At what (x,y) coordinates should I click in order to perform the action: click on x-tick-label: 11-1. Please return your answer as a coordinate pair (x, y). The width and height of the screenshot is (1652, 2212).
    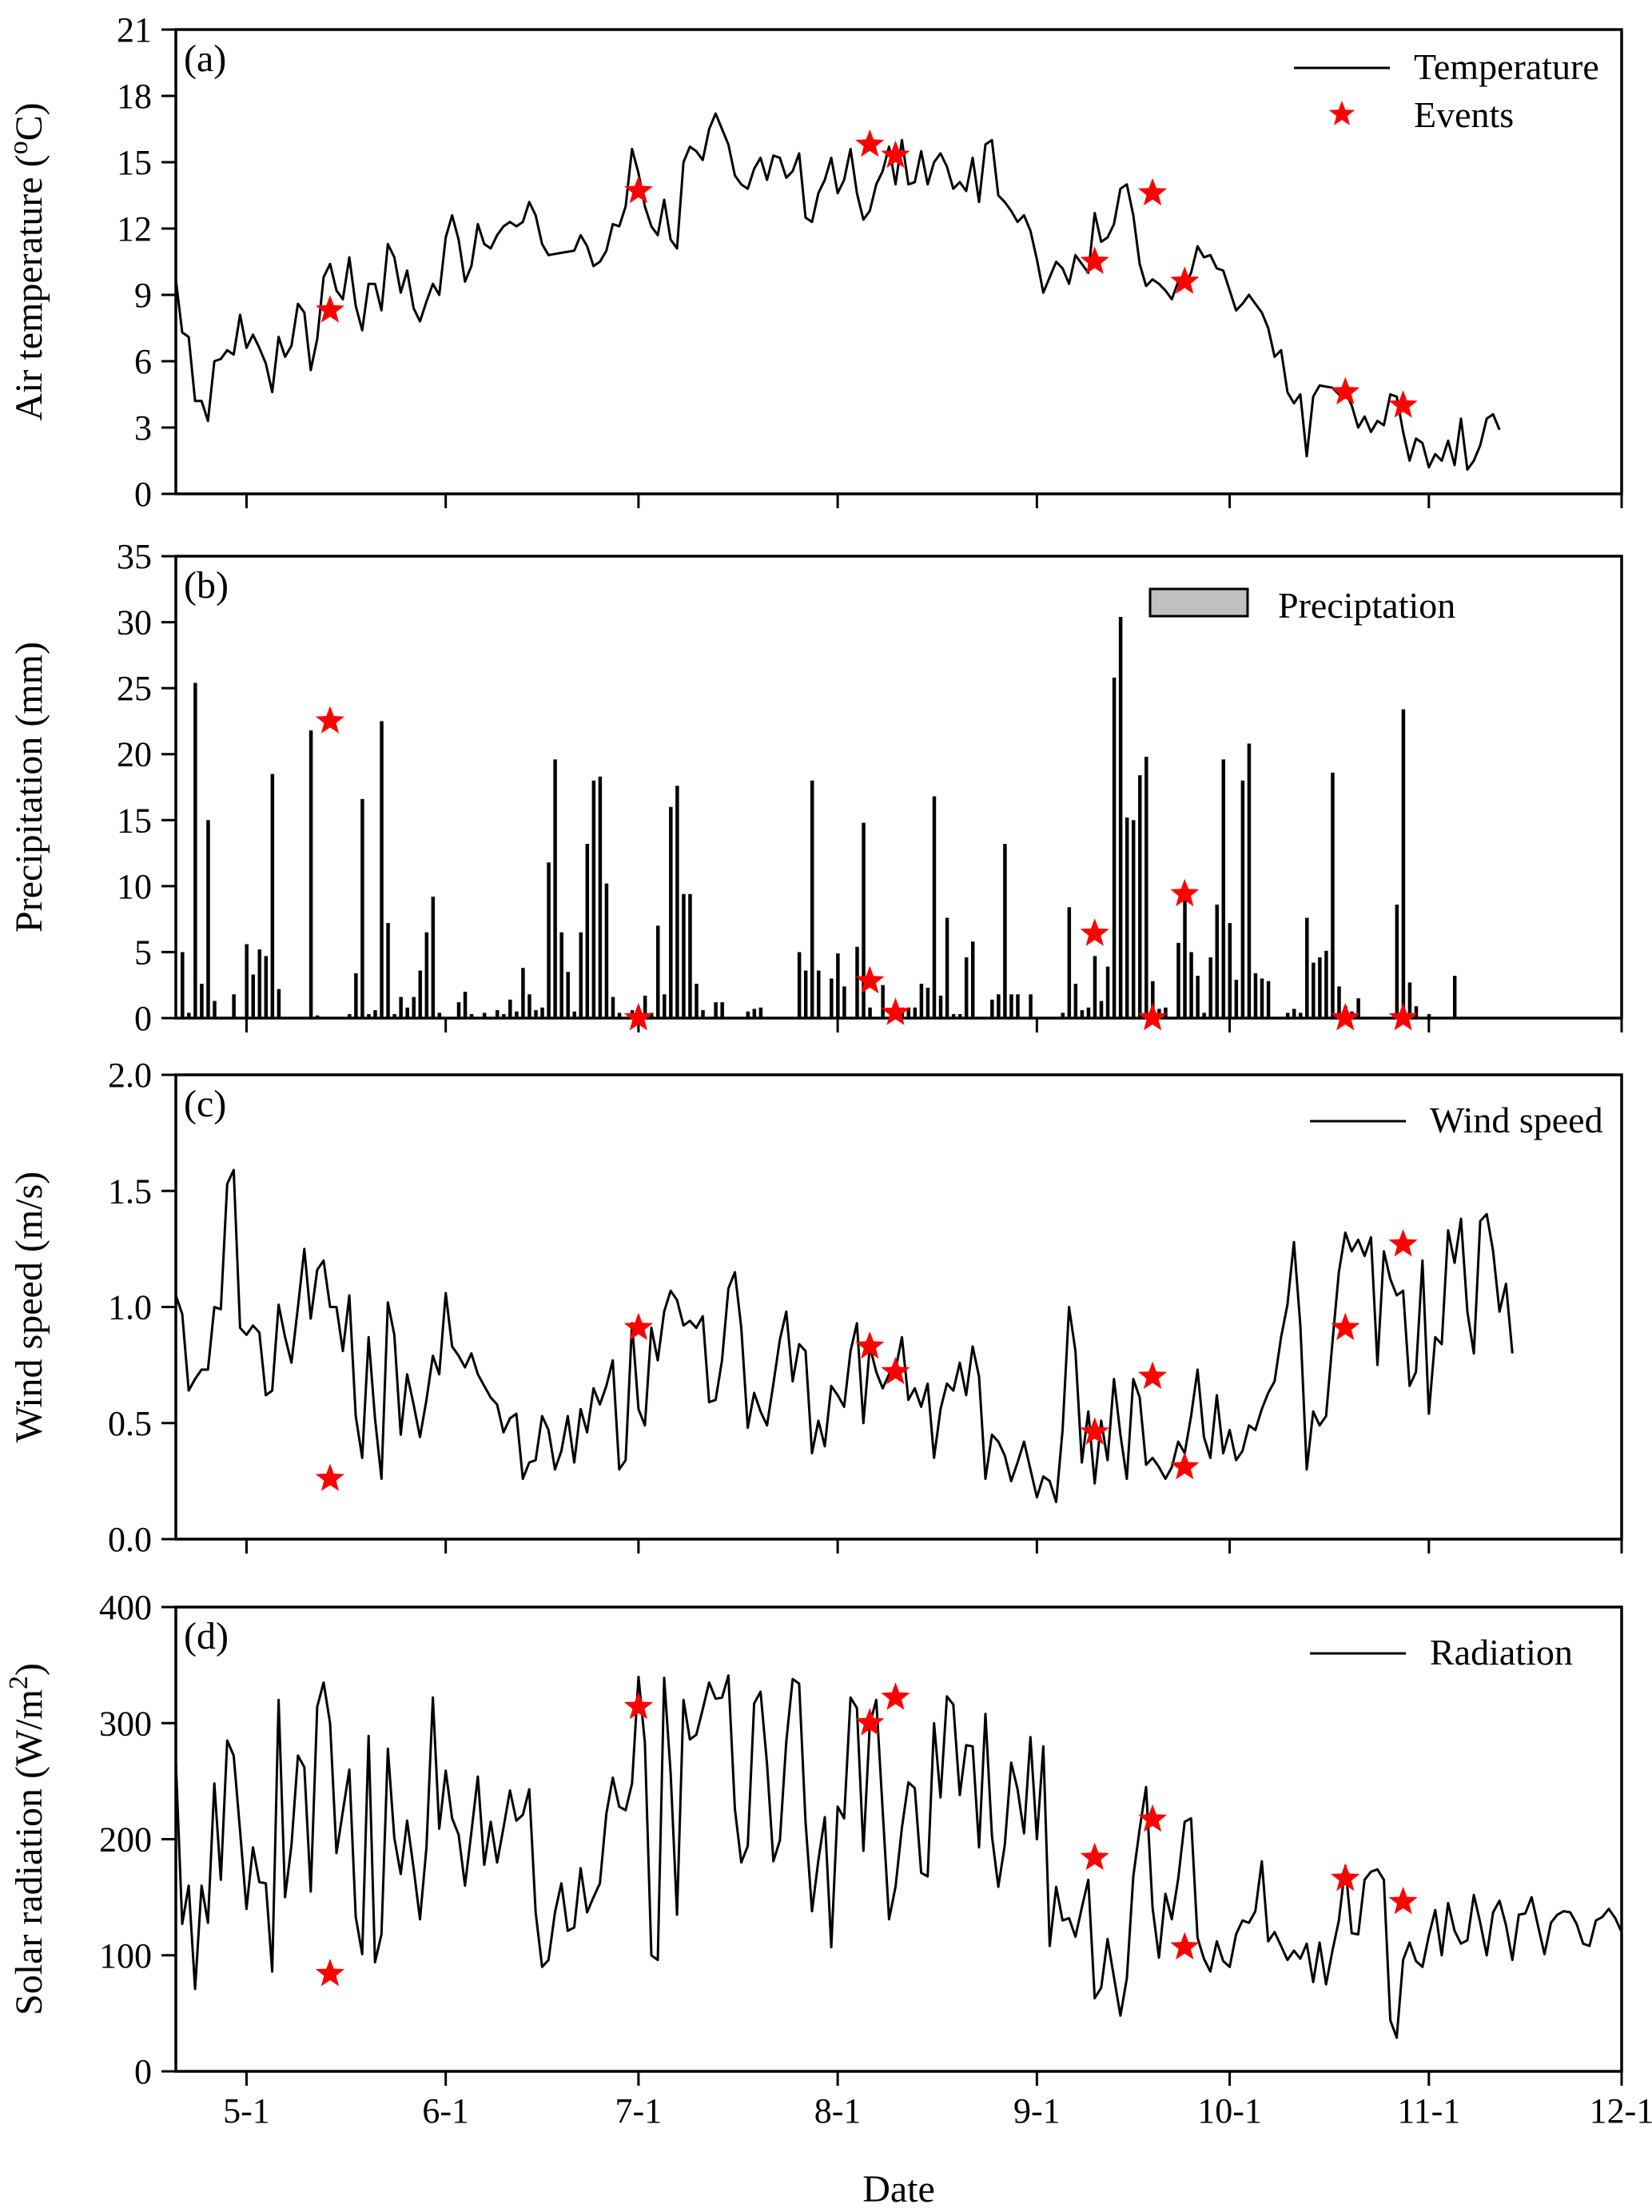
    Looking at the image, I should click on (1428, 2110).